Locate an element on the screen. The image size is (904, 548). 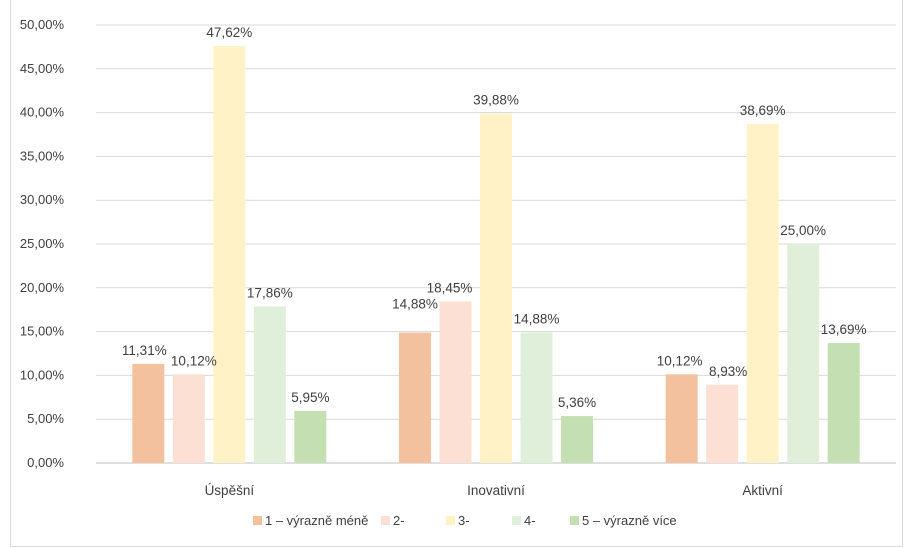
data-label: 11,31% is located at coordinates (144, 350).